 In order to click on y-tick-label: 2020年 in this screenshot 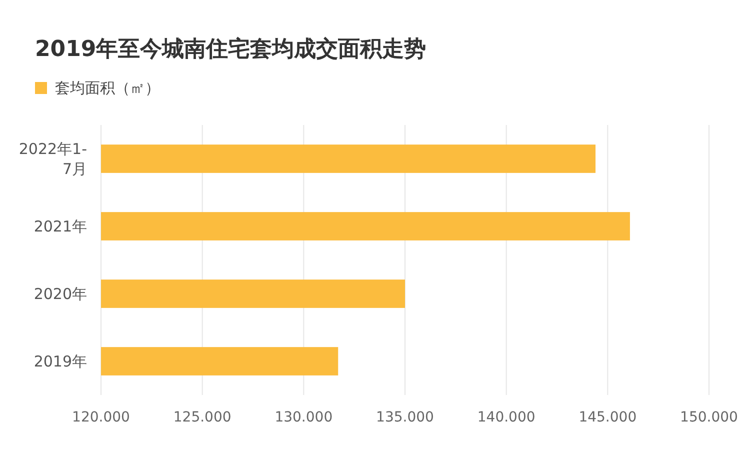, I will do `click(60, 293)`.